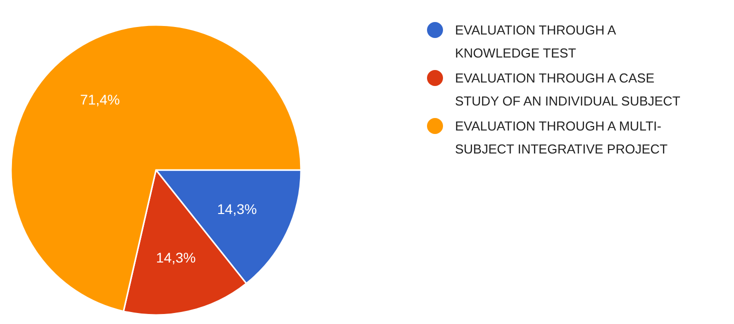 This screenshot has height=324, width=734. Describe the element at coordinates (100, 100) in the screenshot. I see `data-label: 71,4%` at that location.